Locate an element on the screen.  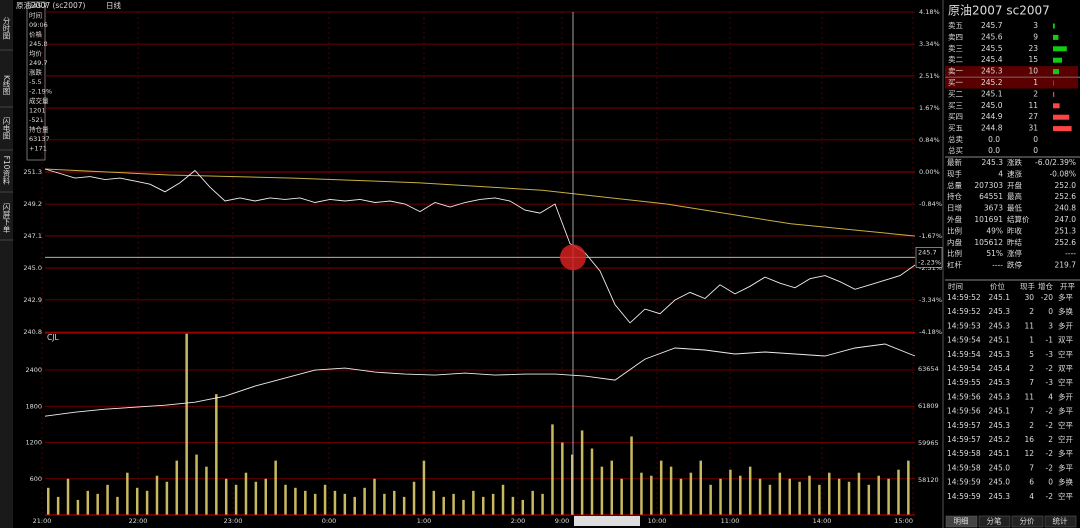
pct-tick-label: -0.84% is located at coordinates (930, 204).